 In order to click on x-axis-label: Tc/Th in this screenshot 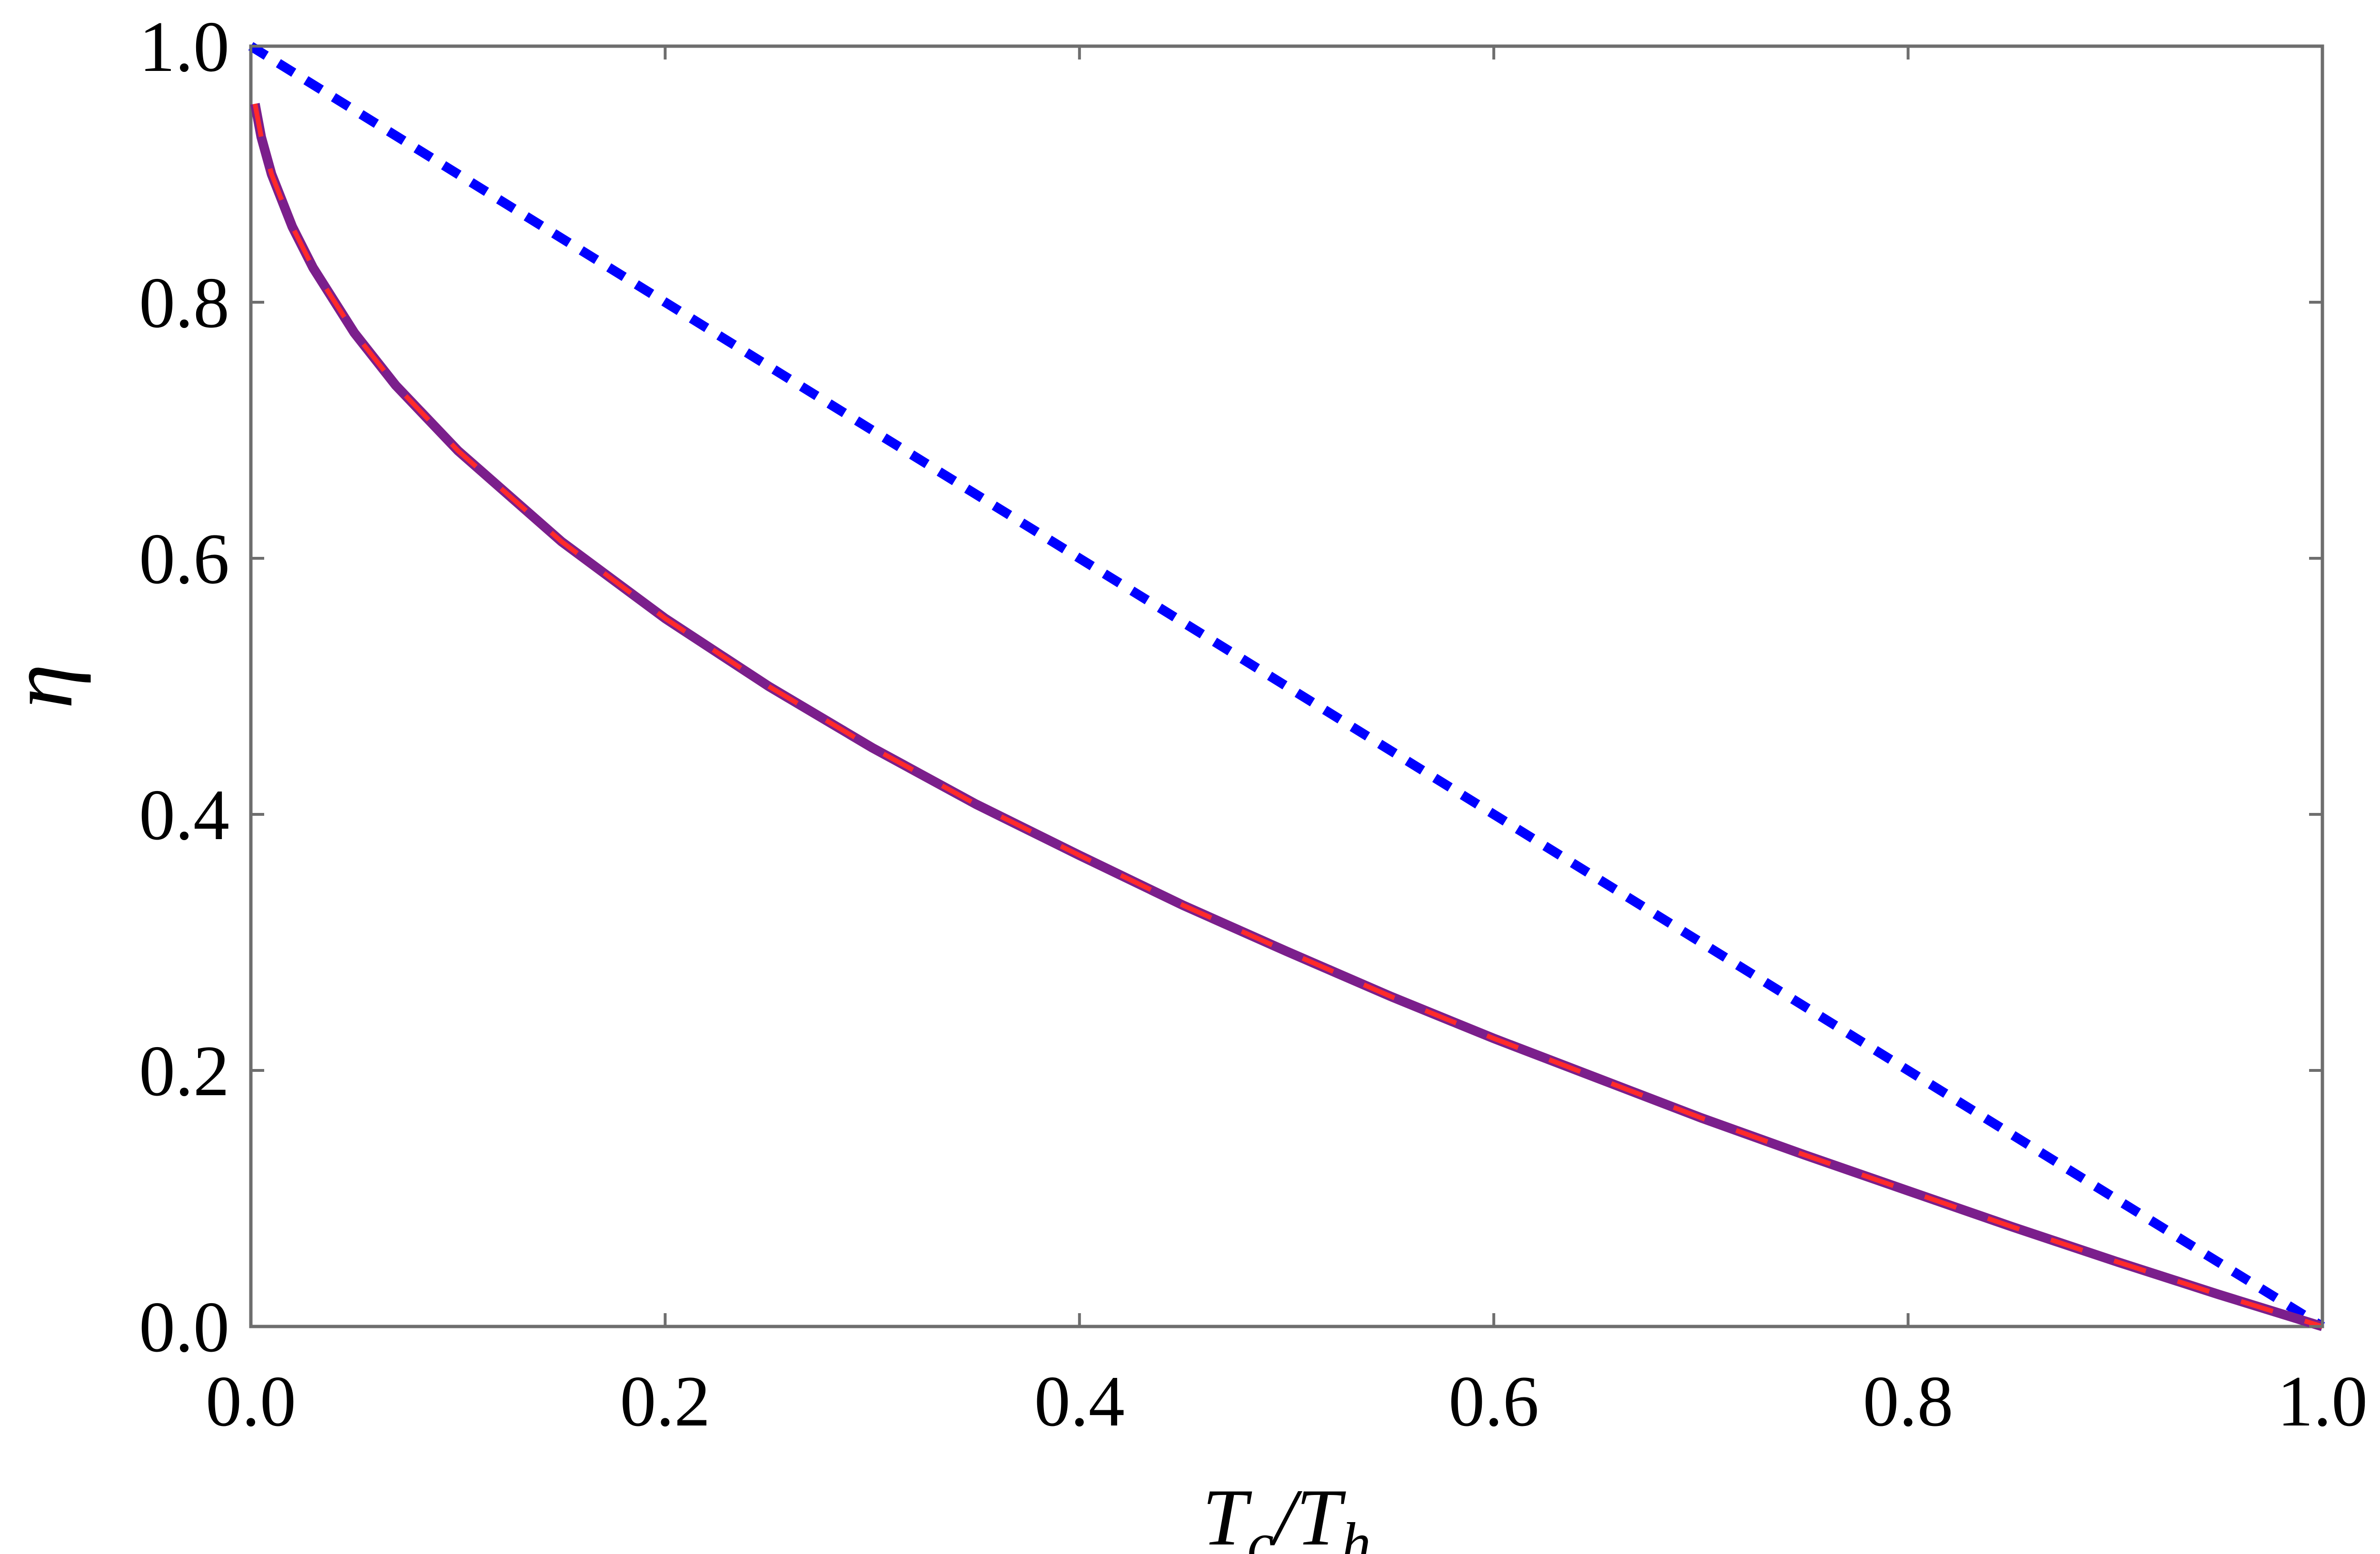, I will do `click(1286, 1514)`.